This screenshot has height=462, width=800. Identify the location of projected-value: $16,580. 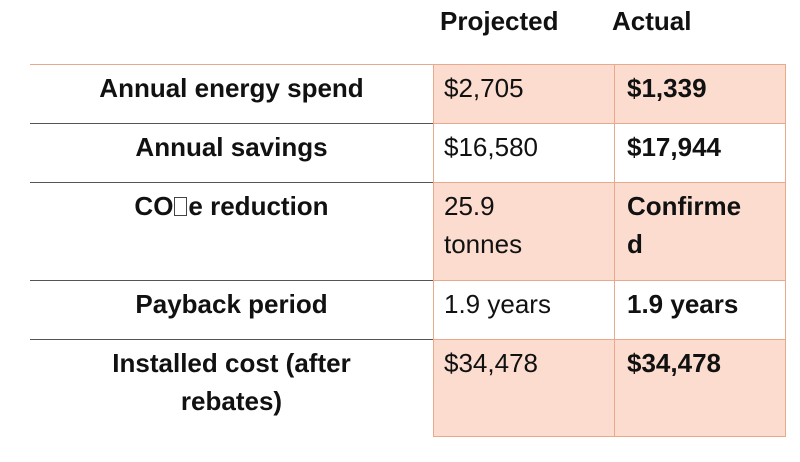
(524, 153).